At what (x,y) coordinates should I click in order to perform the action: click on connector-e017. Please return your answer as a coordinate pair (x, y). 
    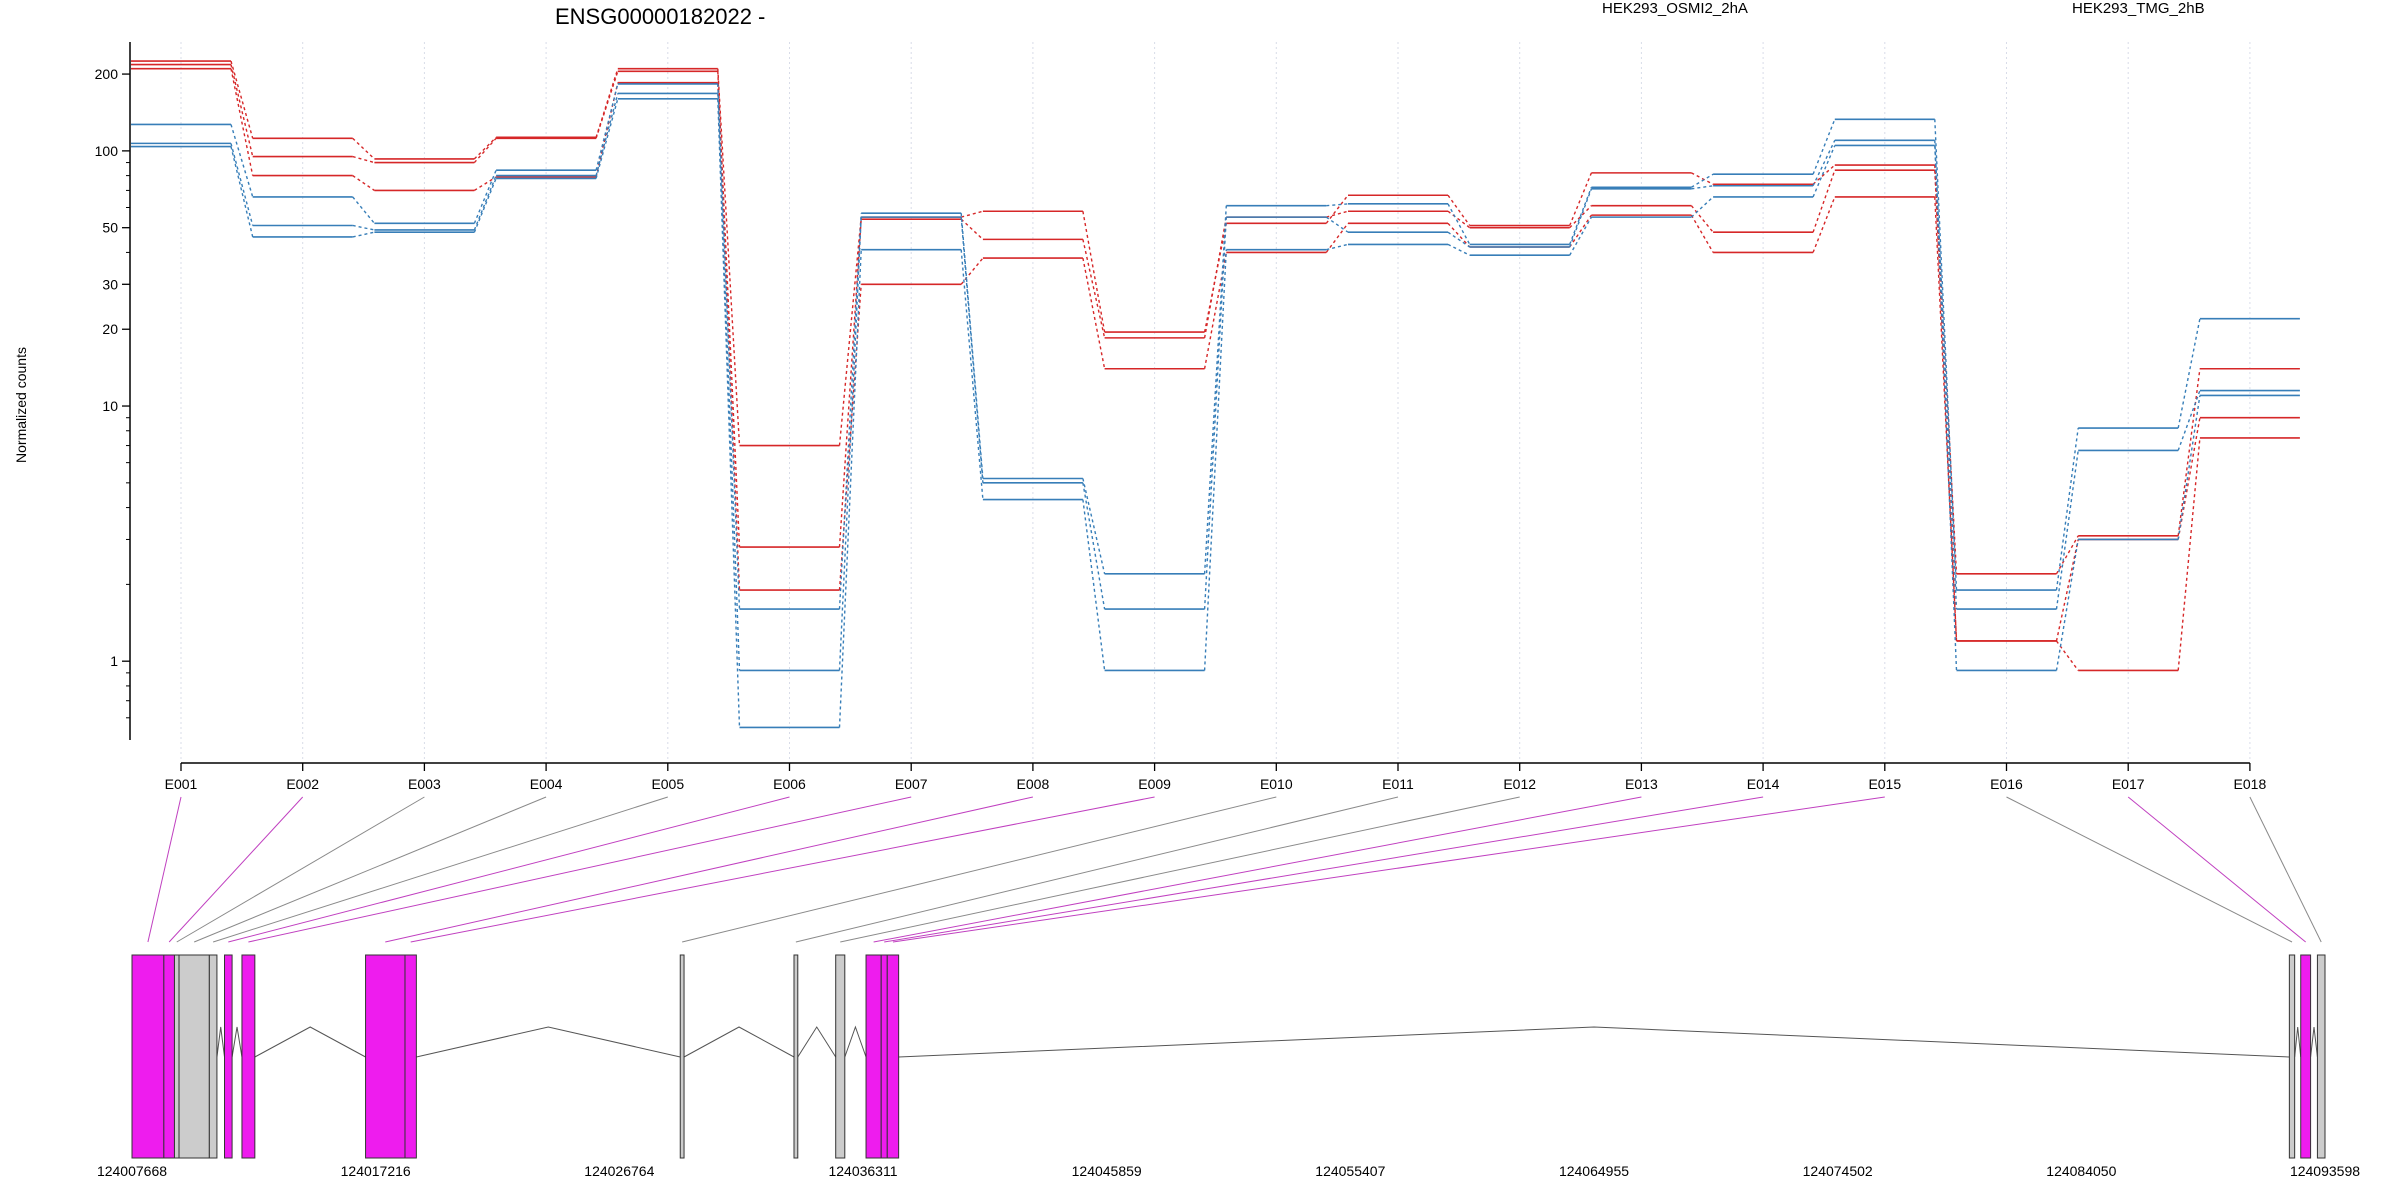
    Looking at the image, I should click on (2216, 869).